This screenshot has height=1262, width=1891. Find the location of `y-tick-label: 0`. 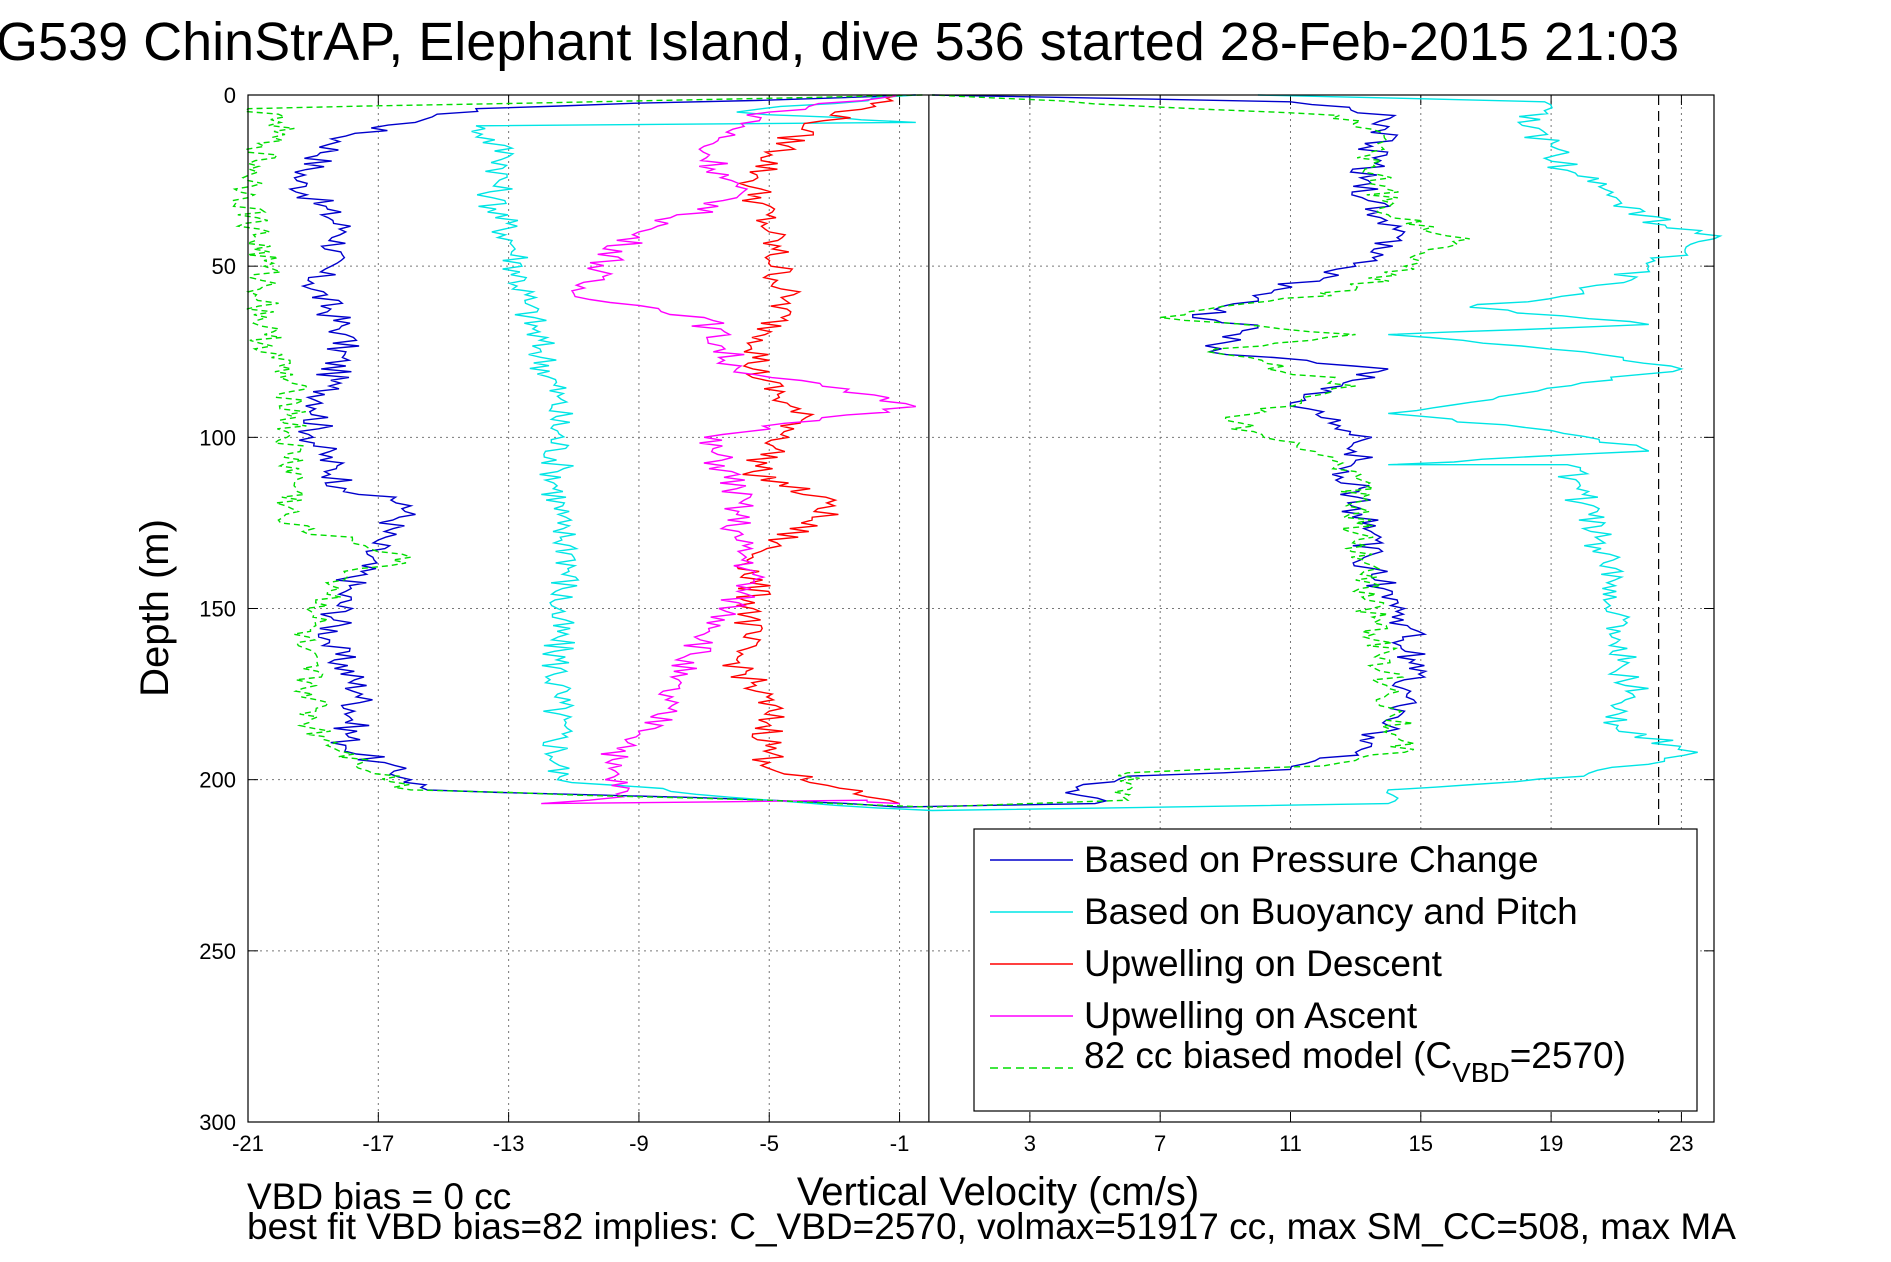

y-tick-label: 0 is located at coordinates (230, 95).